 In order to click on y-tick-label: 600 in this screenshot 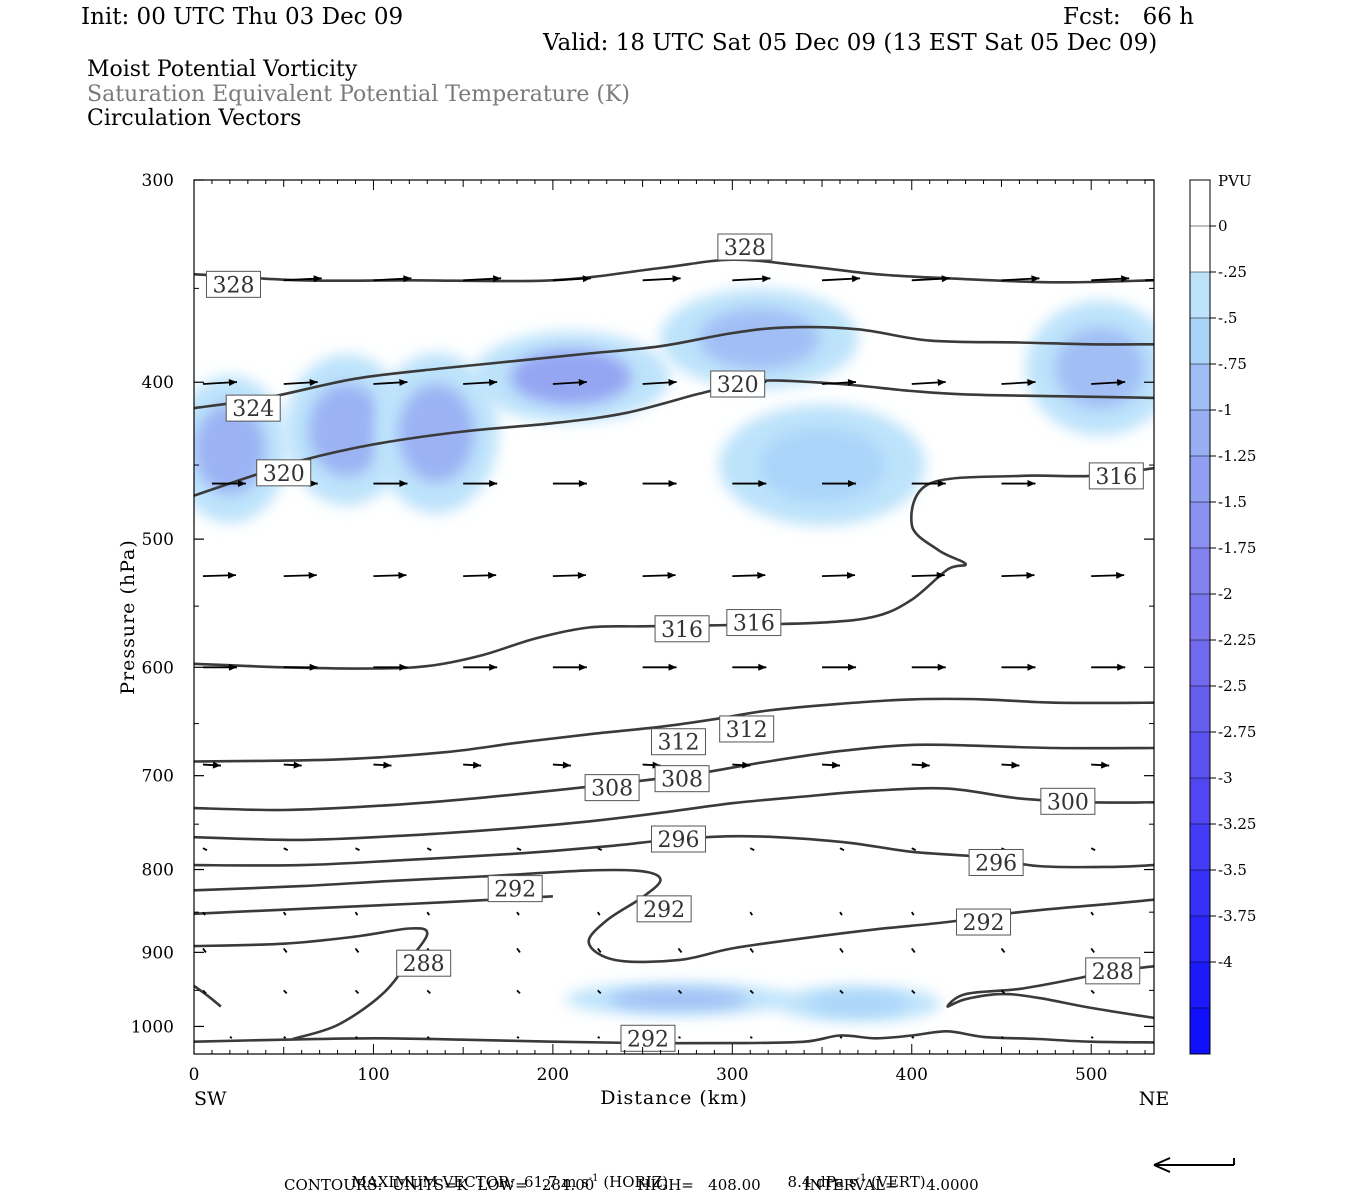, I will do `click(158, 668)`.